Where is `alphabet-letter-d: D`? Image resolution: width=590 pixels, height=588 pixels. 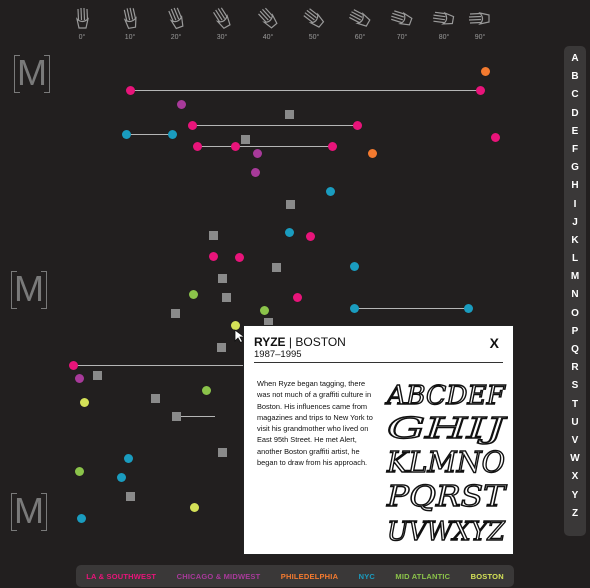
alphabet-letter-d: D is located at coordinates (575, 113).